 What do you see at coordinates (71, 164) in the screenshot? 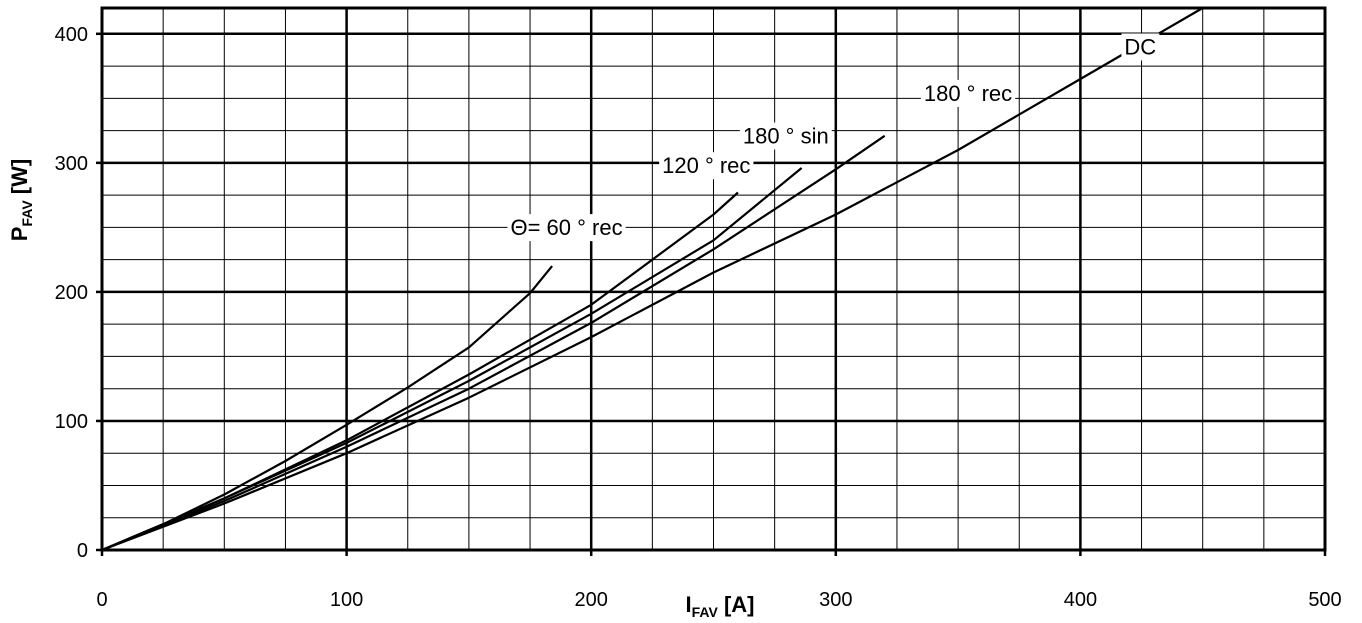
I see `y-tick-label: 300` at bounding box center [71, 164].